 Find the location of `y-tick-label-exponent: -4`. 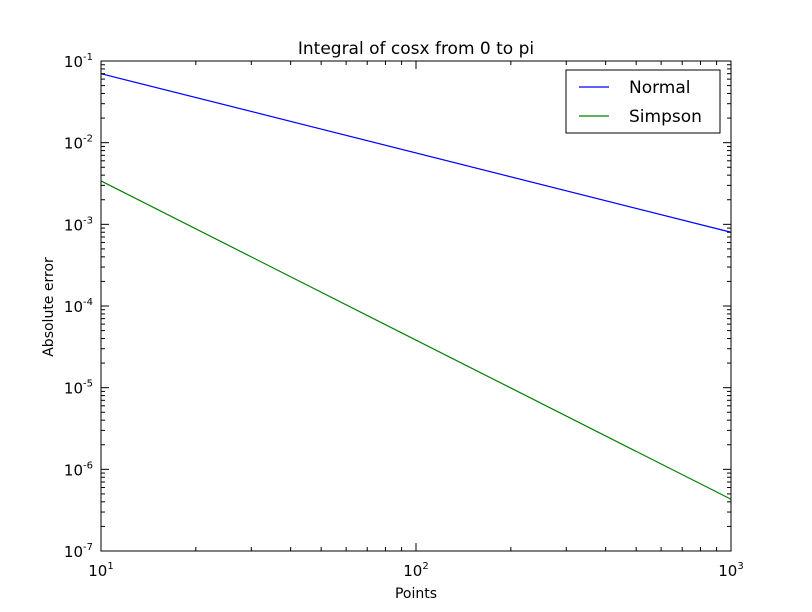

y-tick-label-exponent: -4 is located at coordinates (88, 302).